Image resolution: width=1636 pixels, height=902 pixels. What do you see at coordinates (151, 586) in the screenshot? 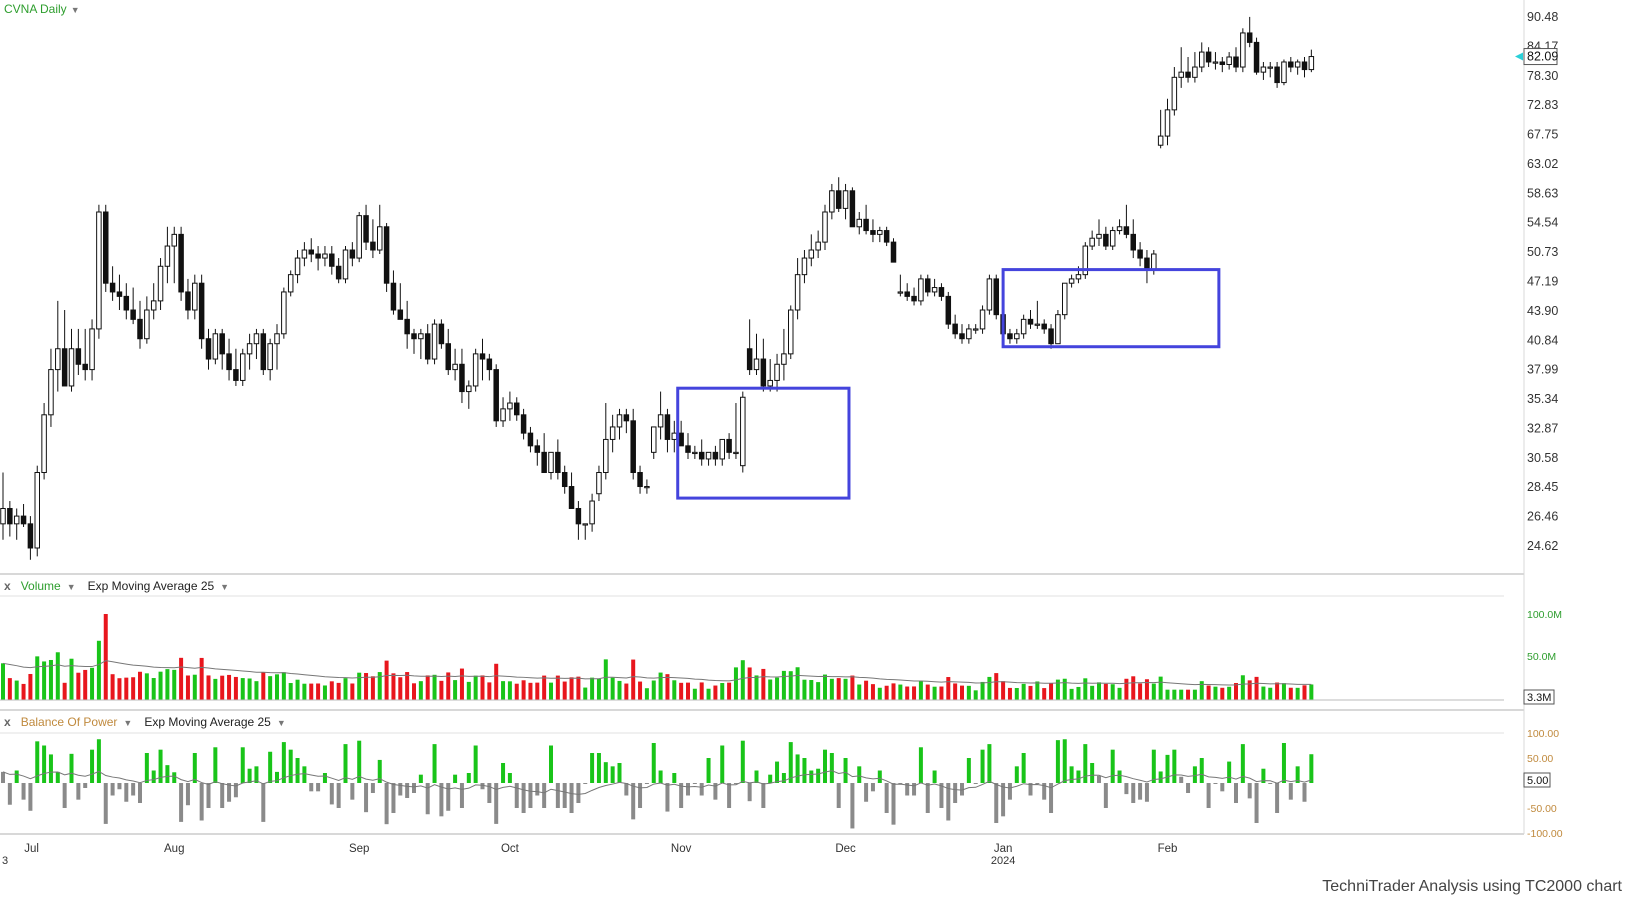
I see `volume-ema-label: Exp Moving Average 25` at bounding box center [151, 586].